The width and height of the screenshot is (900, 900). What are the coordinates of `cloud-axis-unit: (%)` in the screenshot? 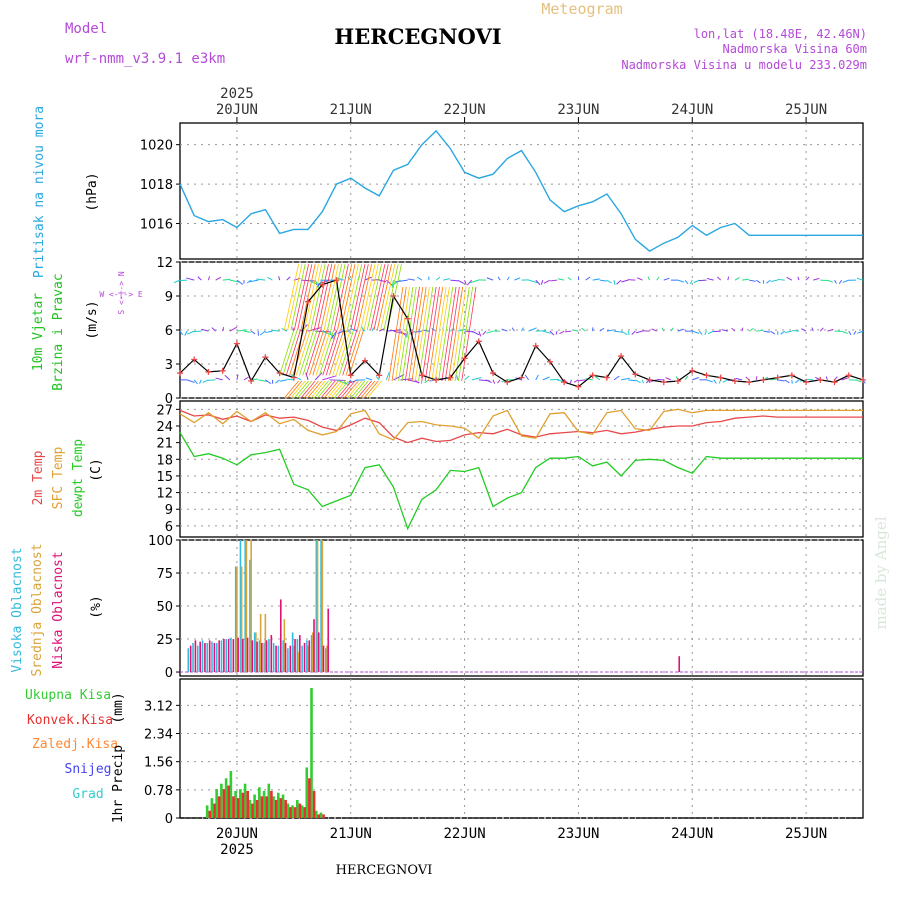 It's located at (96, 606).